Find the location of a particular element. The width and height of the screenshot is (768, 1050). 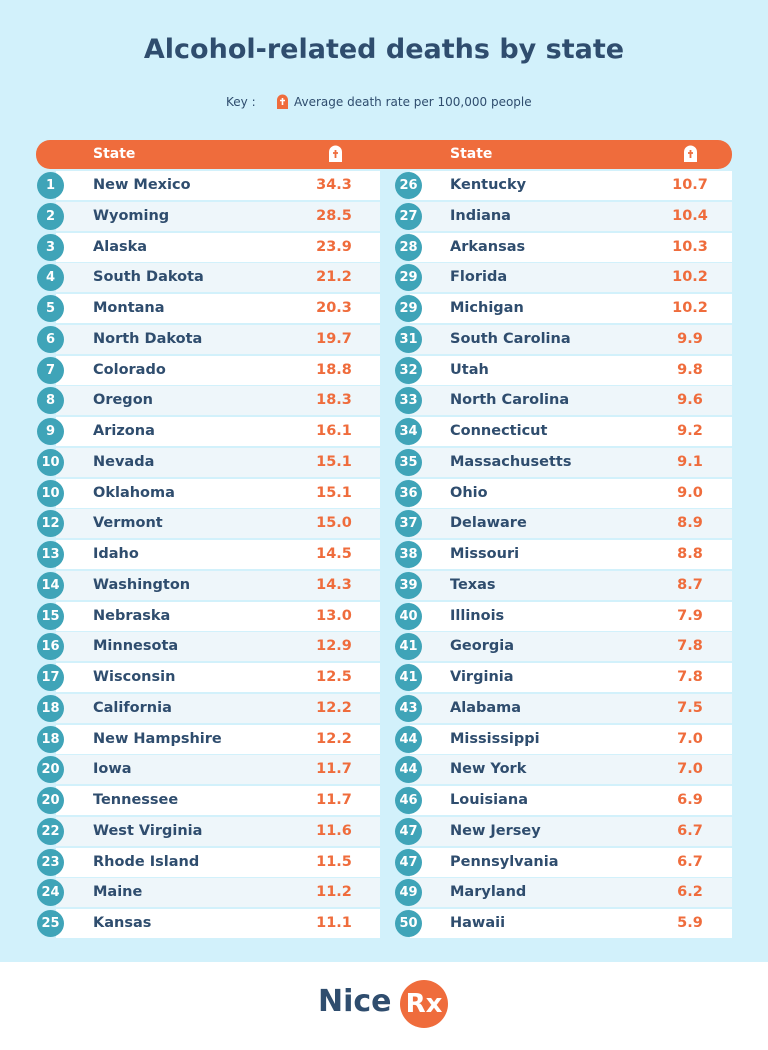

death-rate: 10.3 is located at coordinates (690, 246).